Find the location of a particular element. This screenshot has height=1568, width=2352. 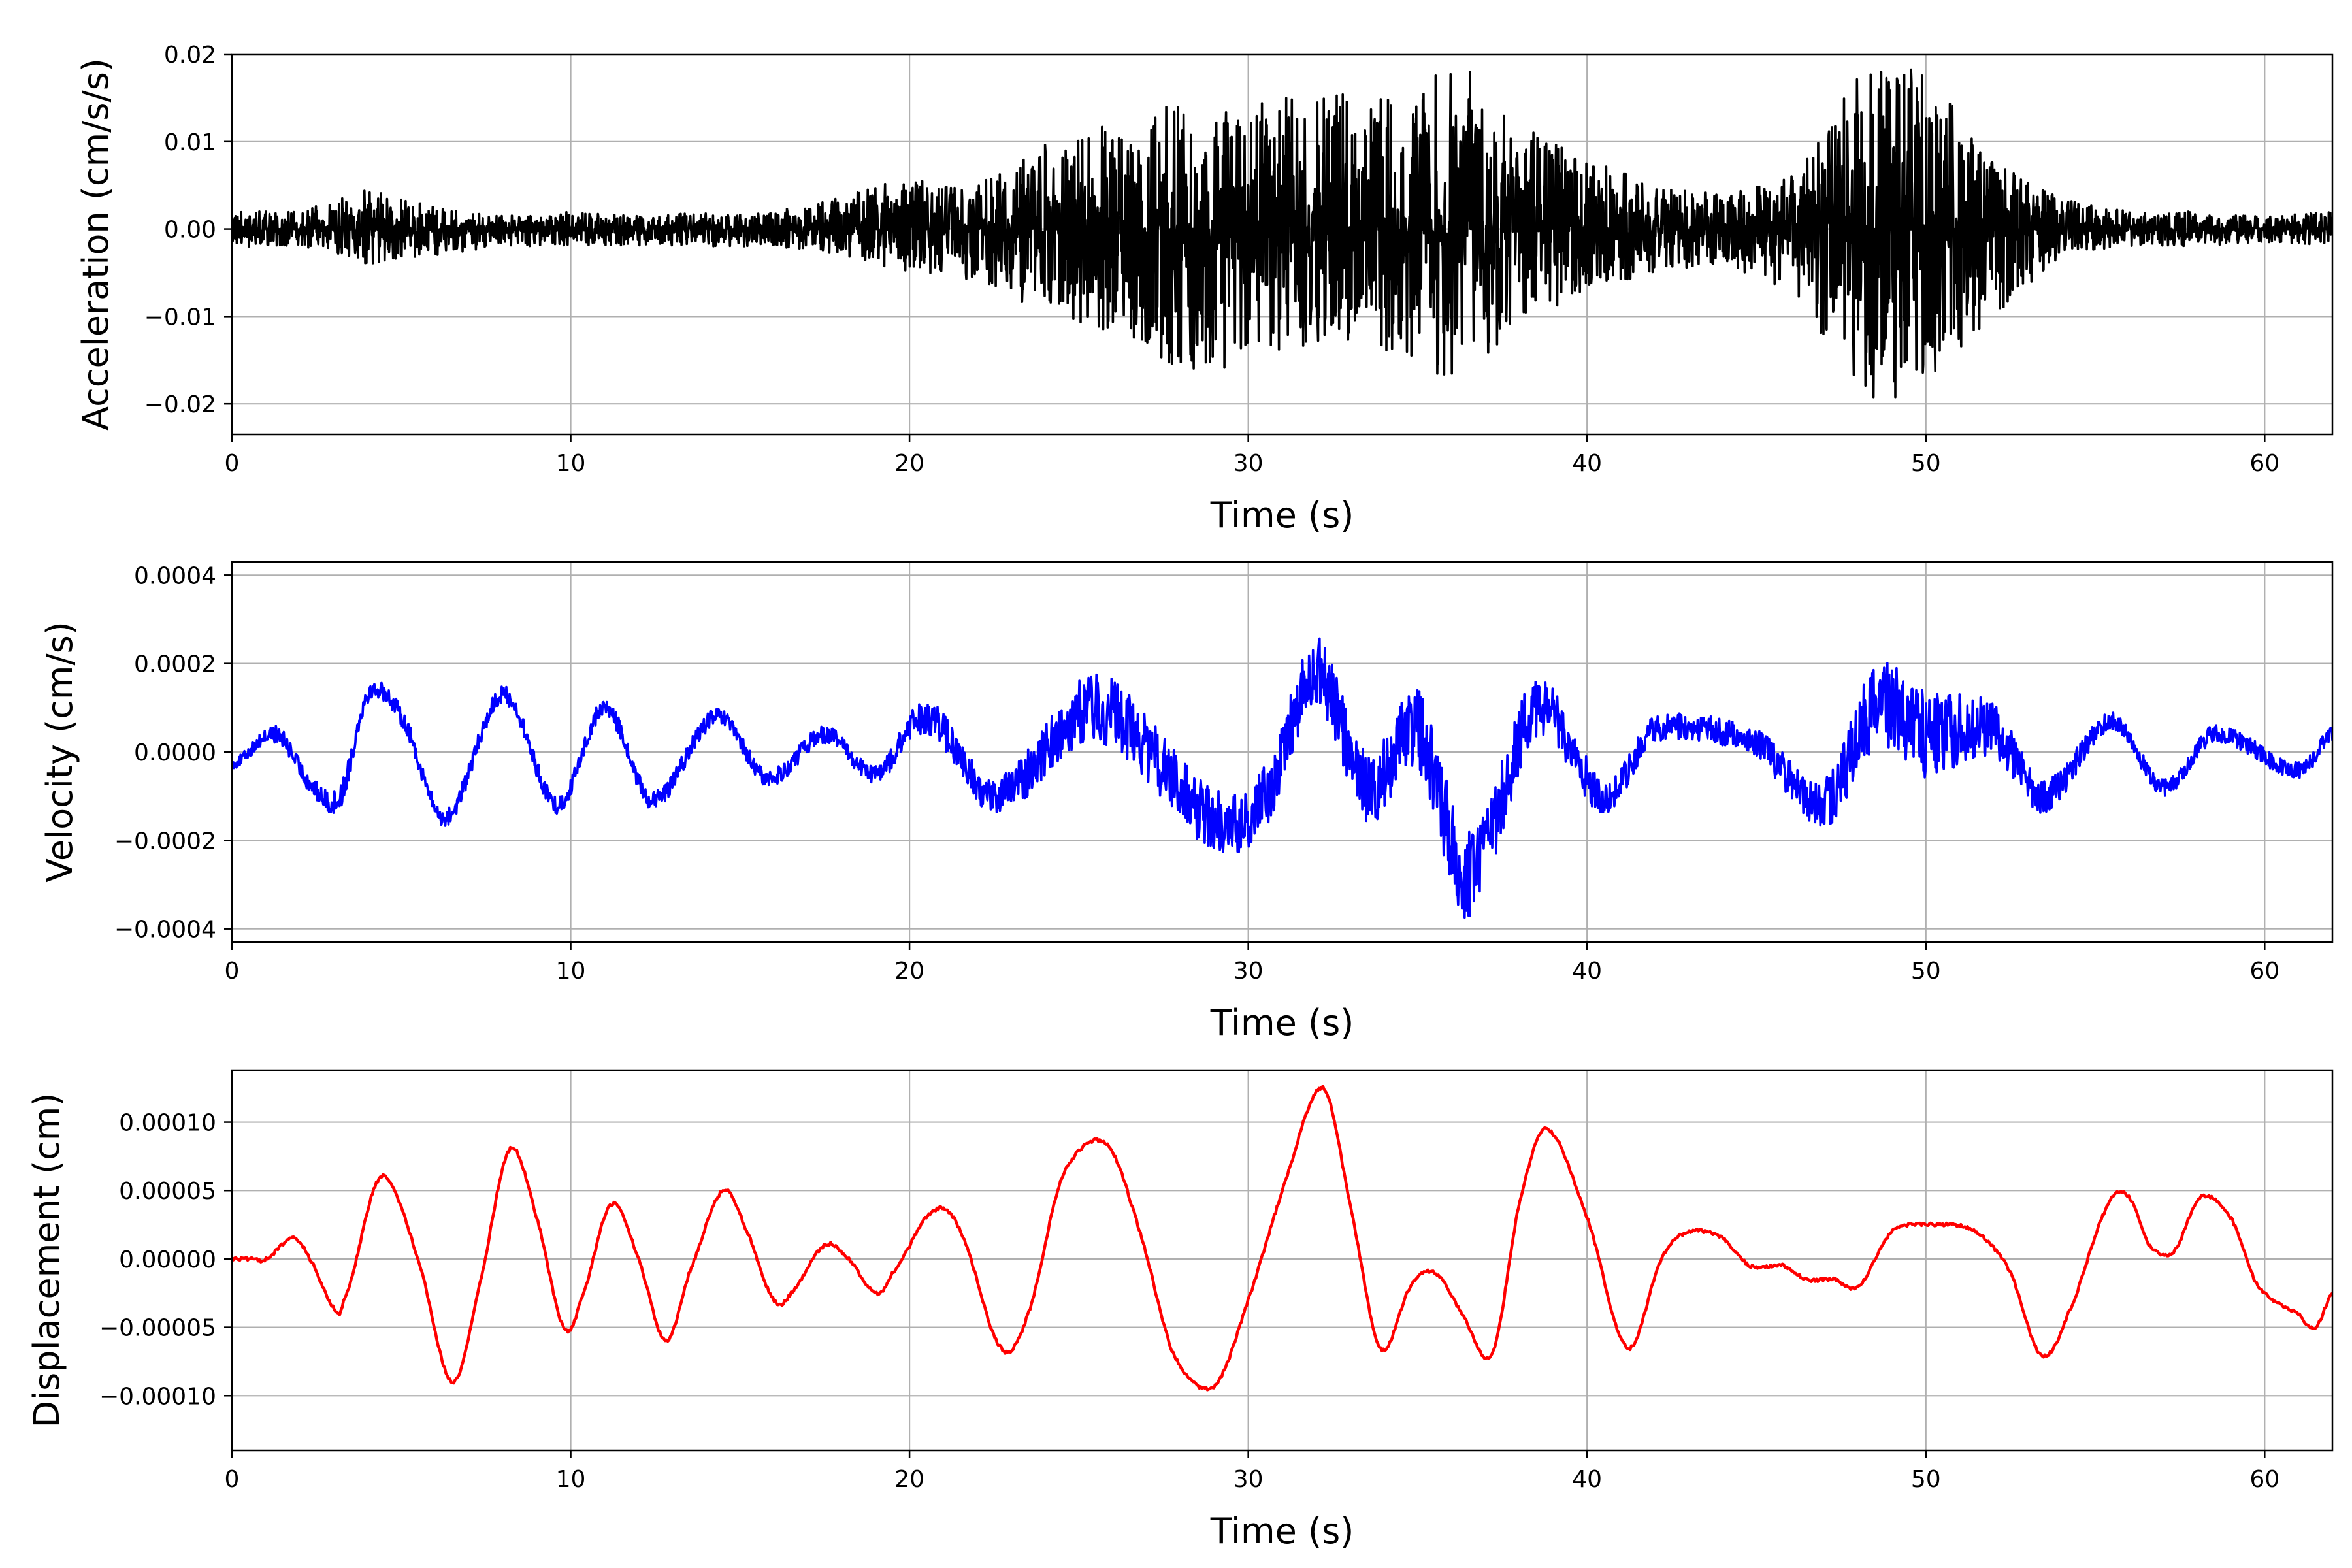

displacement-x-tick-label: 40 is located at coordinates (1587, 1479).